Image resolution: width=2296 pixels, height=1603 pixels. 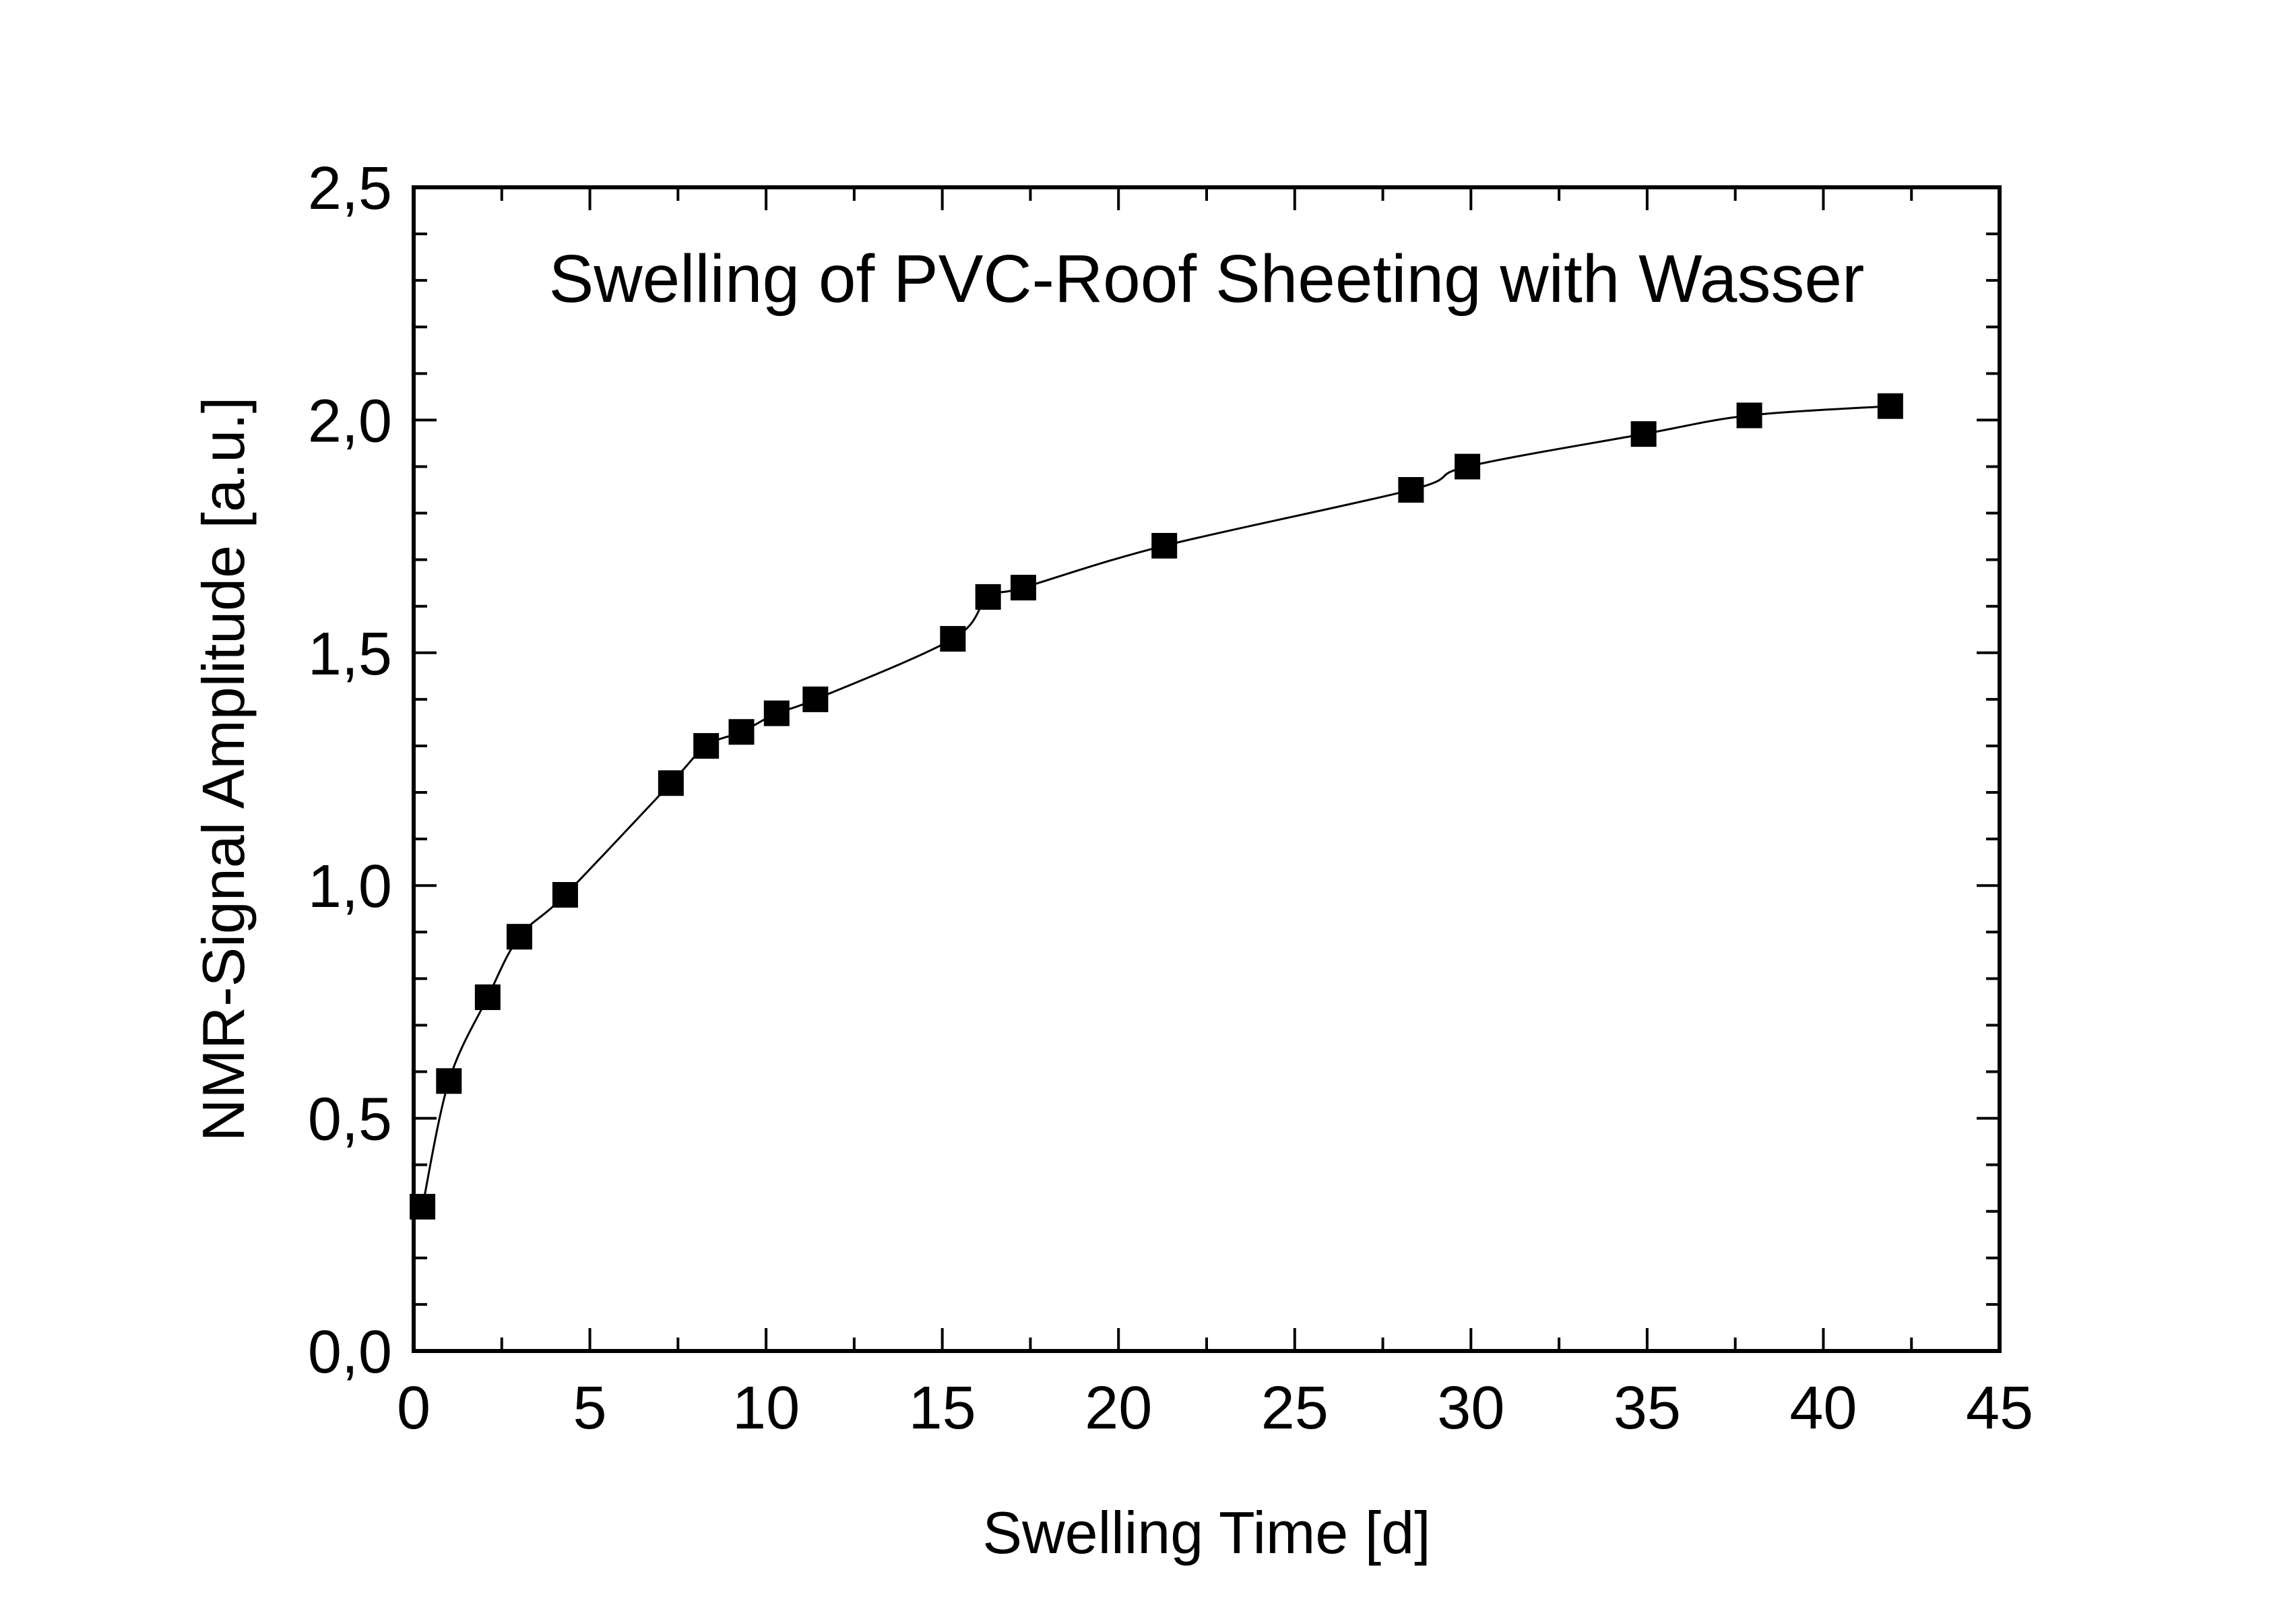 What do you see at coordinates (1118, 1408) in the screenshot?
I see `x-tick-label: 20` at bounding box center [1118, 1408].